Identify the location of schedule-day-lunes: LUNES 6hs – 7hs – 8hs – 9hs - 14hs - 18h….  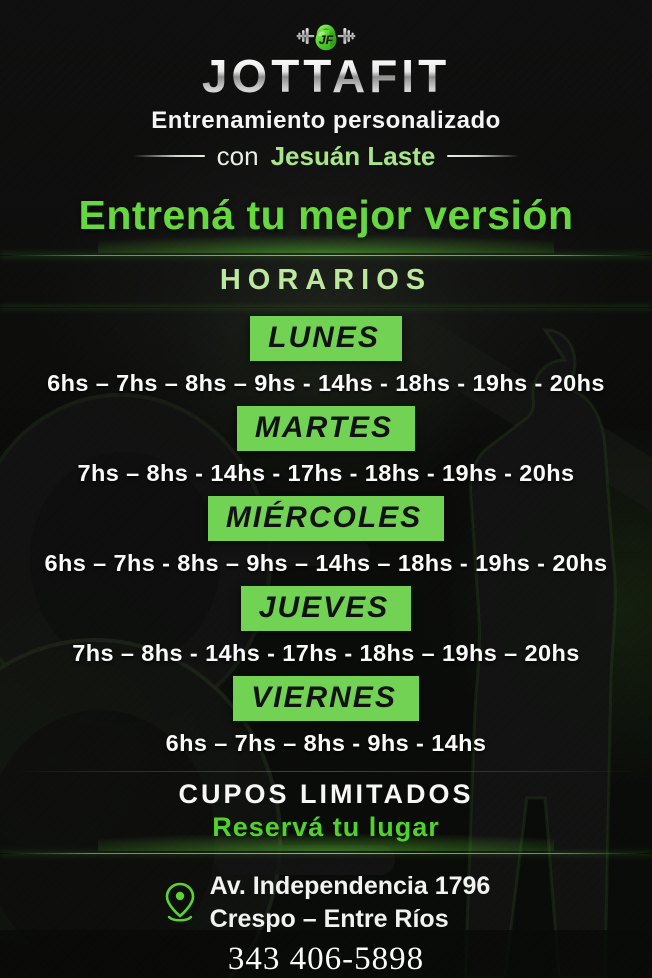
(326, 352).